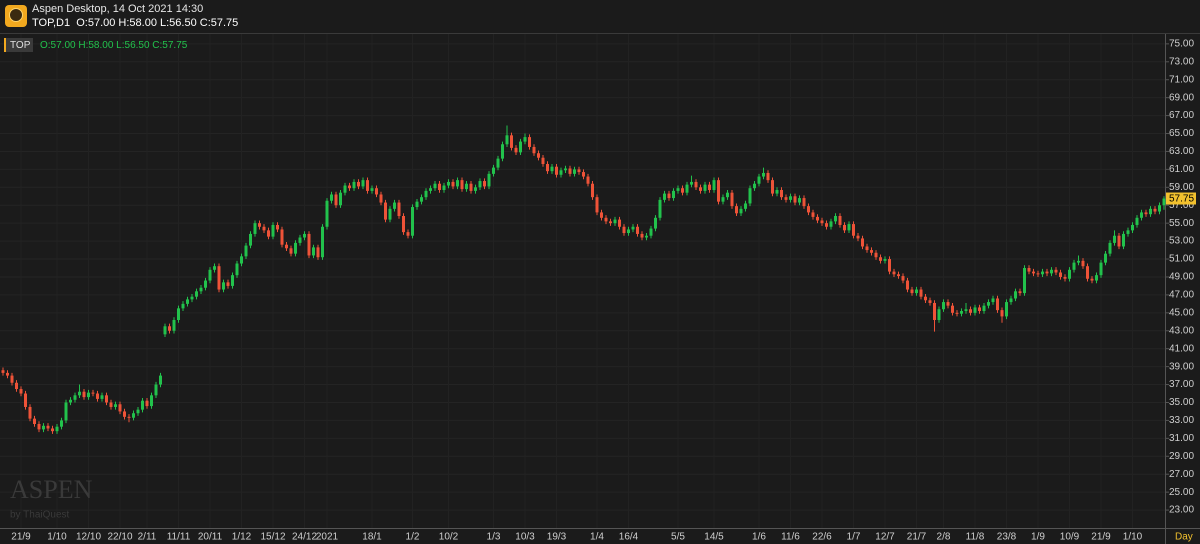  What do you see at coordinates (16, 16) in the screenshot?
I see `logo` at bounding box center [16, 16].